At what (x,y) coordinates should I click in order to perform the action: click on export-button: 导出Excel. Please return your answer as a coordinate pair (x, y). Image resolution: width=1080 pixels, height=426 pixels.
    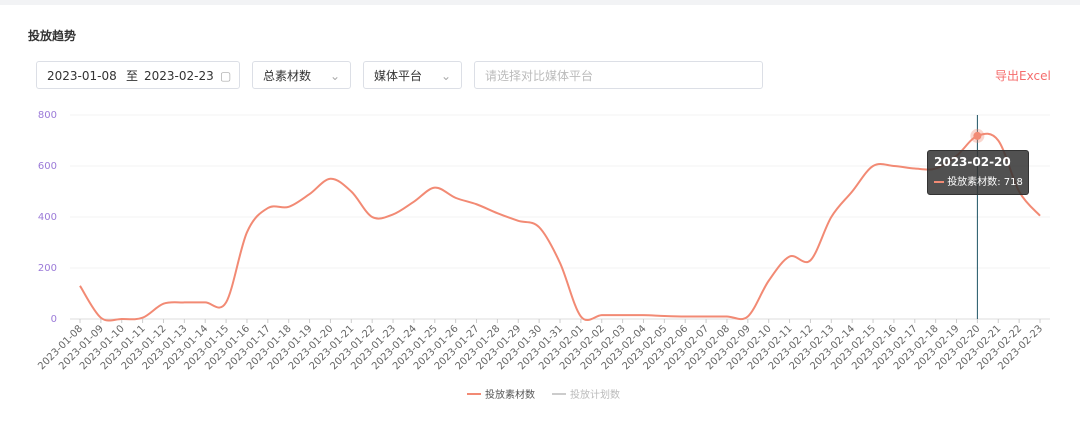
    Looking at the image, I should click on (1023, 76).